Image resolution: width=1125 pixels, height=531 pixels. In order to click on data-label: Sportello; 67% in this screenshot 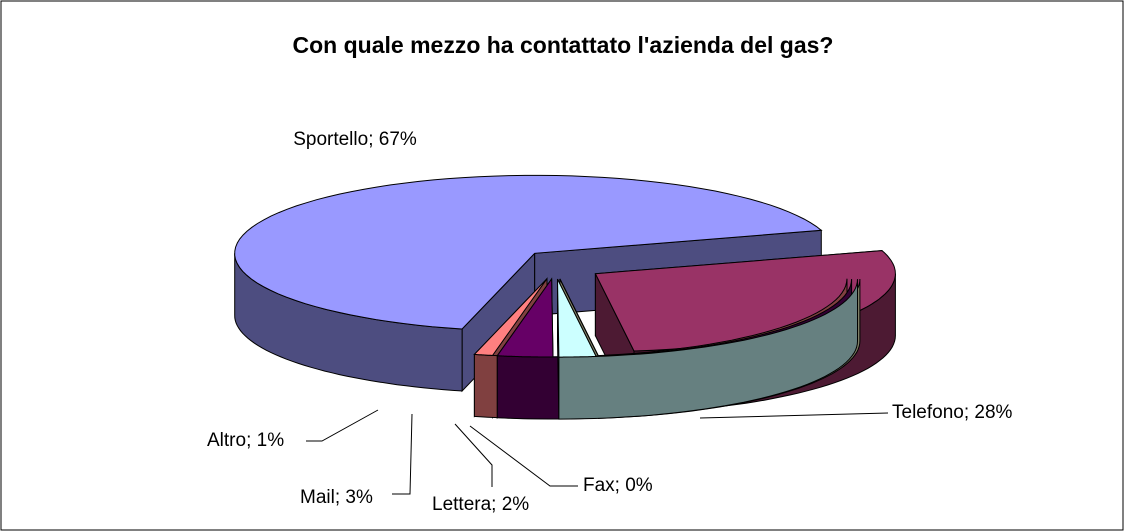, I will do `click(355, 139)`.